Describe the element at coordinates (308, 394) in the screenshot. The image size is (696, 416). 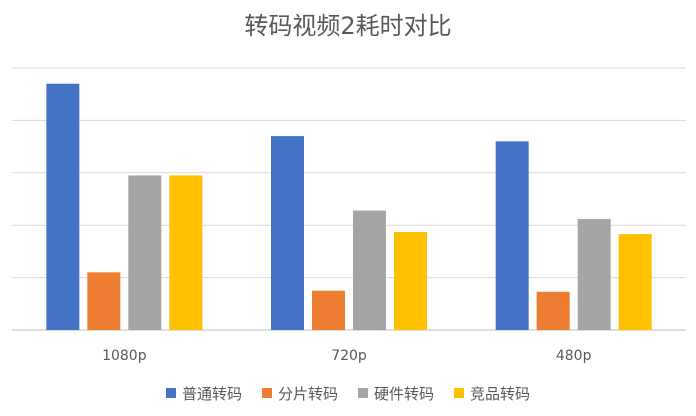
I see `legend-label: 分片转码` at that location.